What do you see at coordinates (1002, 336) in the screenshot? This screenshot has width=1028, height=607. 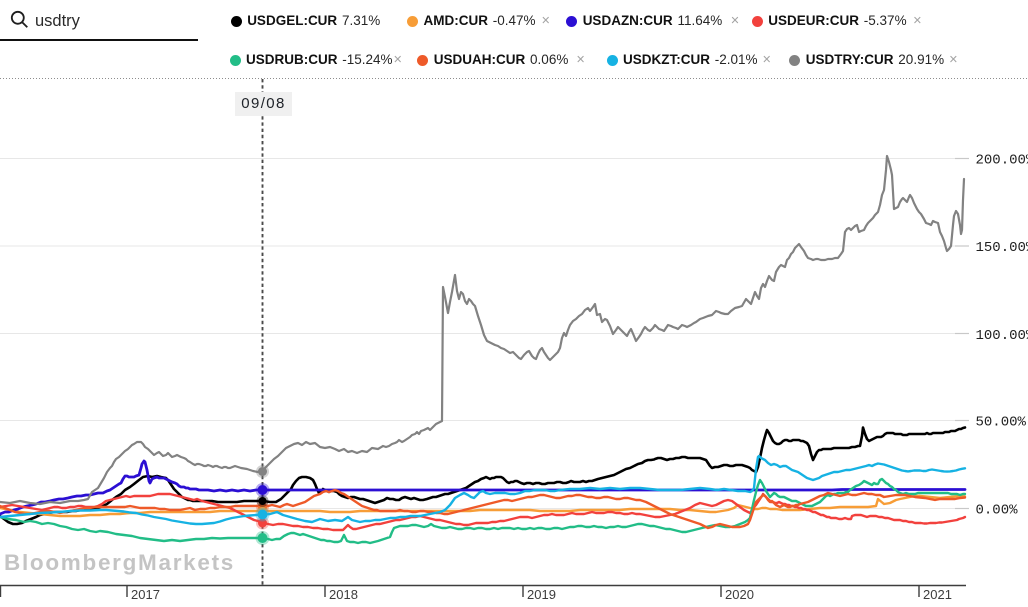 I see `svg-text: 100.00%` at bounding box center [1002, 336].